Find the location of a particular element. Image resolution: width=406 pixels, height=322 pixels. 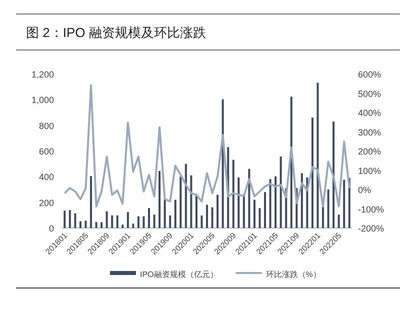

y-tick-label: 800 is located at coordinates (46, 125).